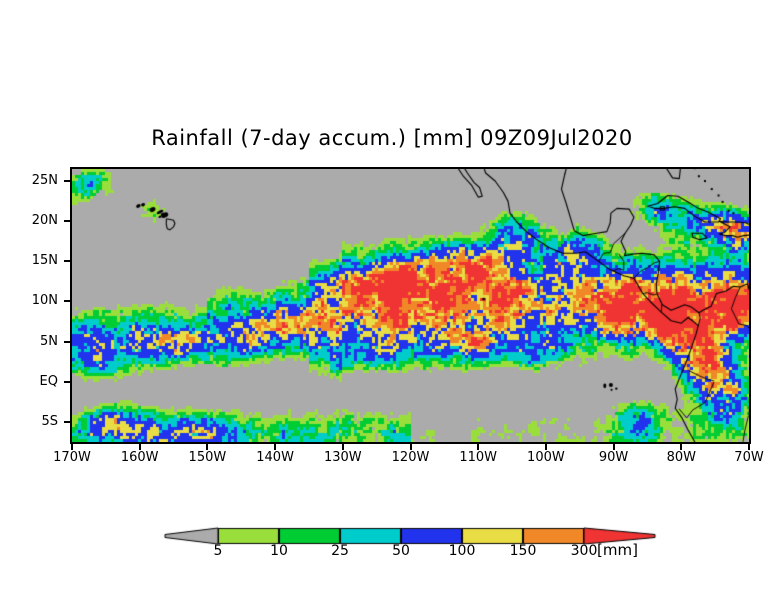  I want to click on x-axis-tick-label: 130W, so click(342, 457).